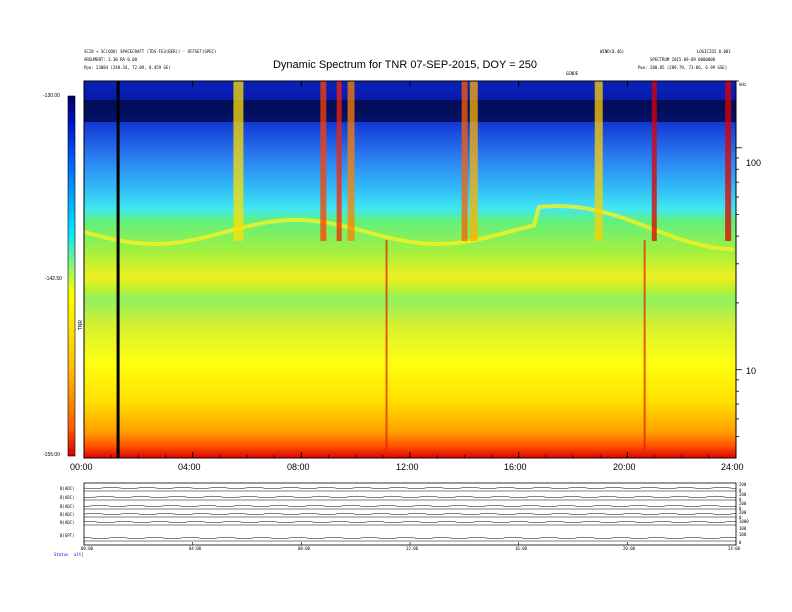 The height and width of the screenshot is (612, 792). I want to click on panel-x-tick: 00:00, so click(87, 548).